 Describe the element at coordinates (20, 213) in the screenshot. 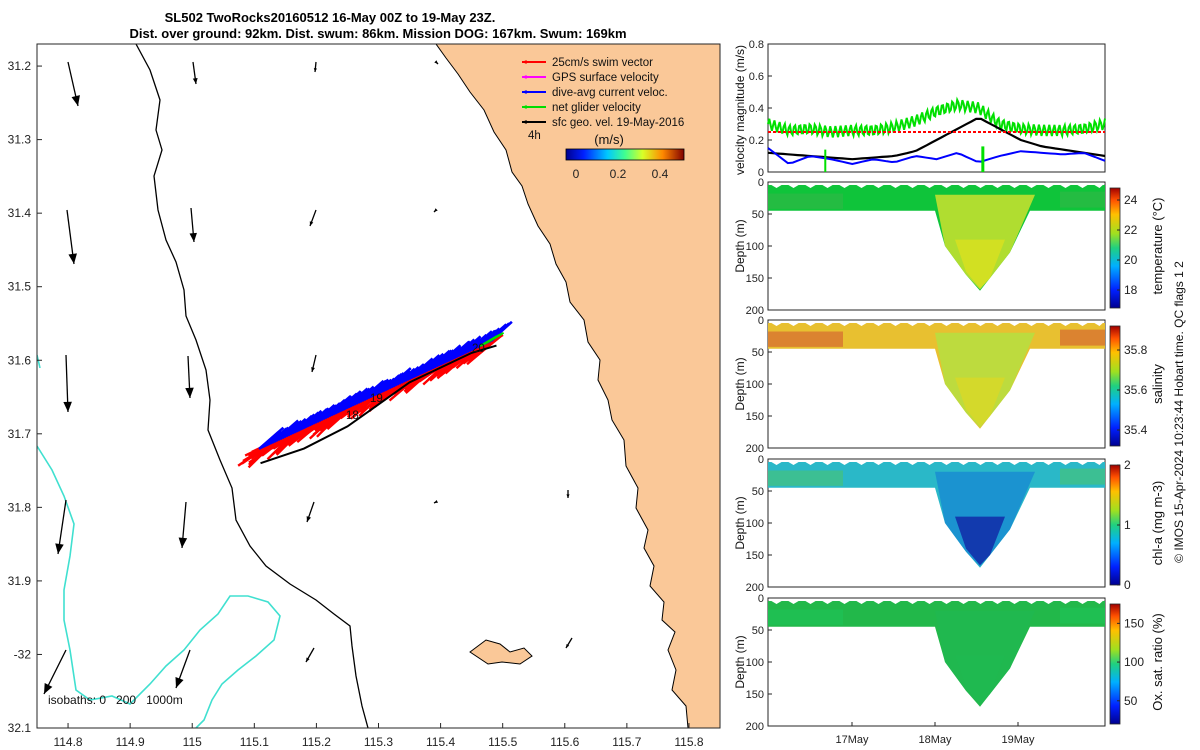

I see `map-y-tick-label: 31.4` at that location.